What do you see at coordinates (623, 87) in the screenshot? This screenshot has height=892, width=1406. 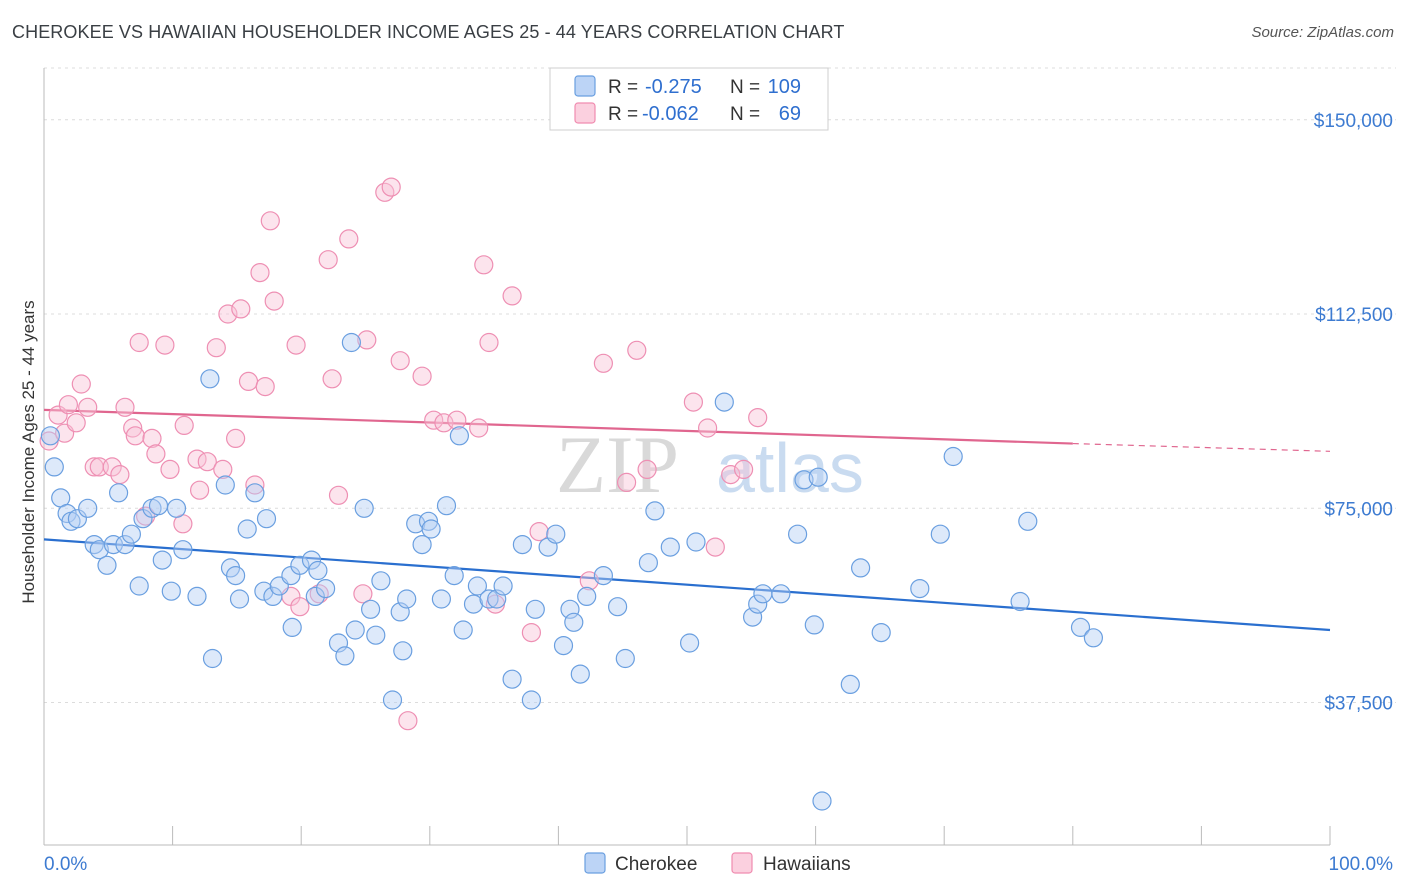 I see `legend-r-label: R =` at bounding box center [623, 87].